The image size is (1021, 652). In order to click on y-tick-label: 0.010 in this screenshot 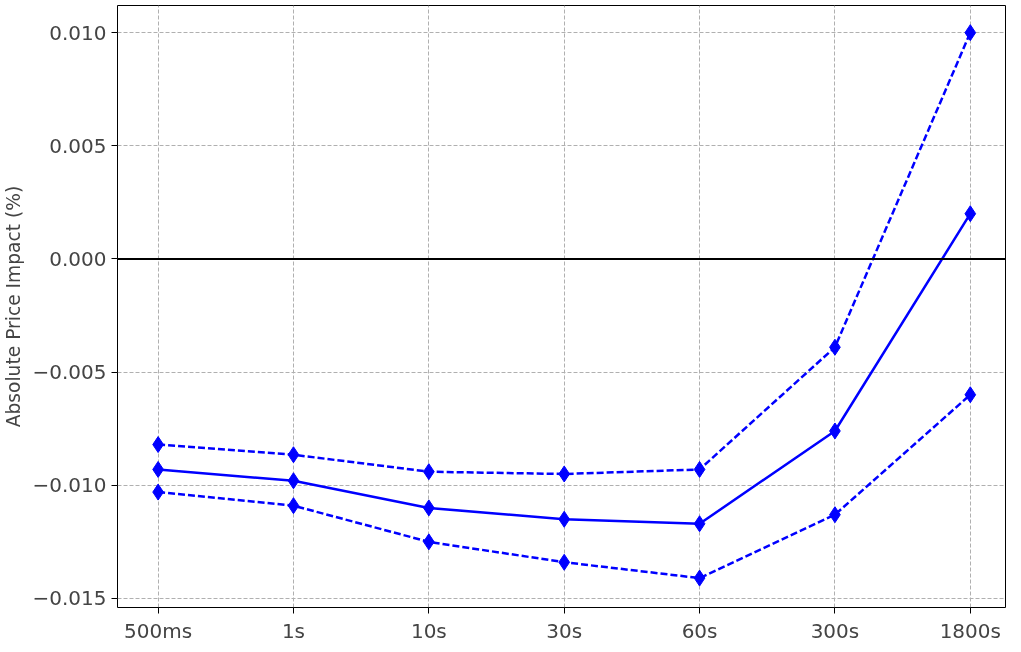, I will do `click(78, 32)`.